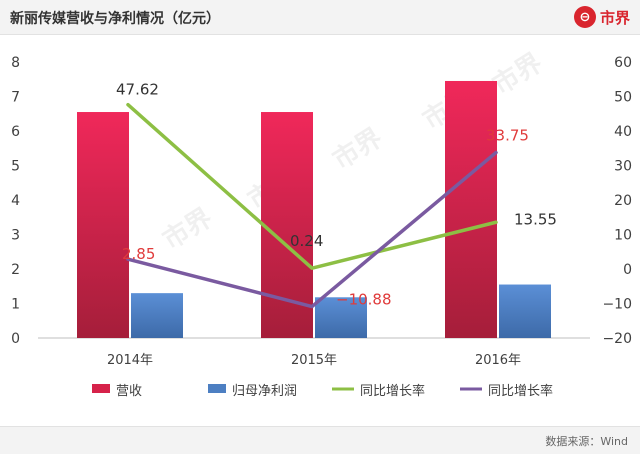 This screenshot has height=454, width=640. I want to click on data-label: 0.24, so click(306, 241).